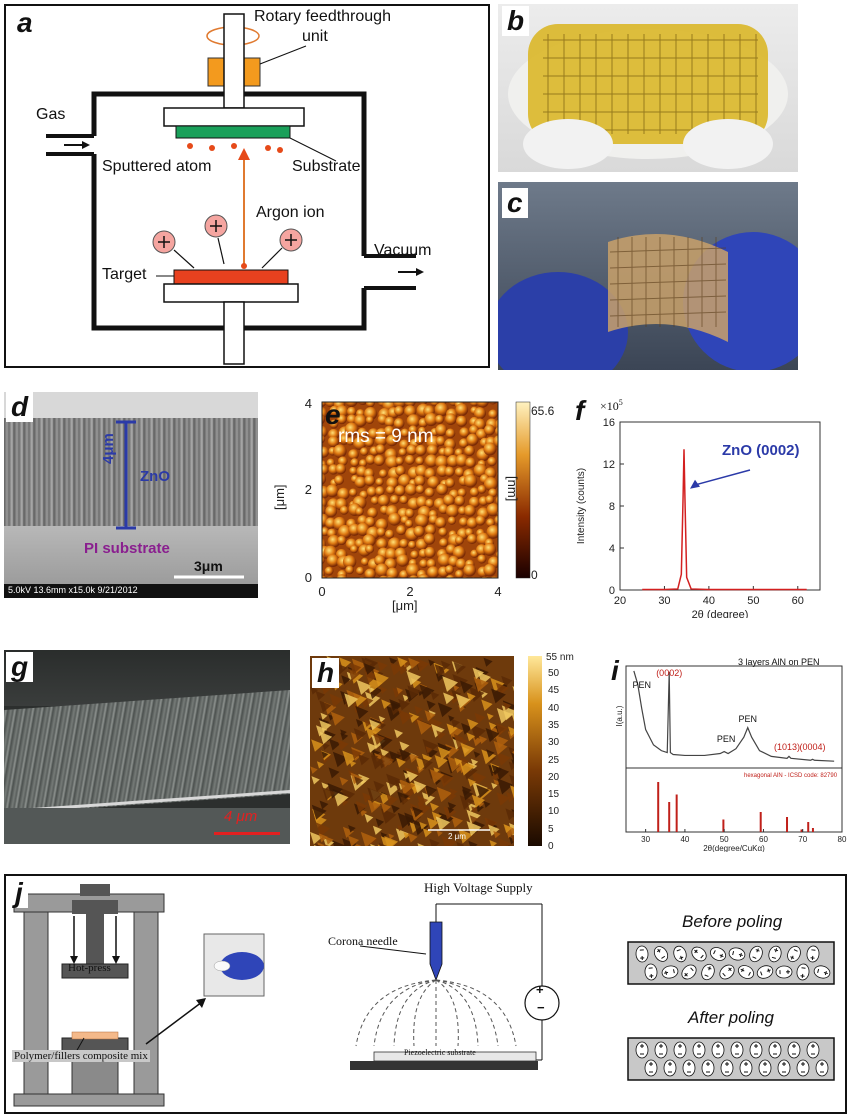  I want to click on i-xtick: 40, so click(684, 839).